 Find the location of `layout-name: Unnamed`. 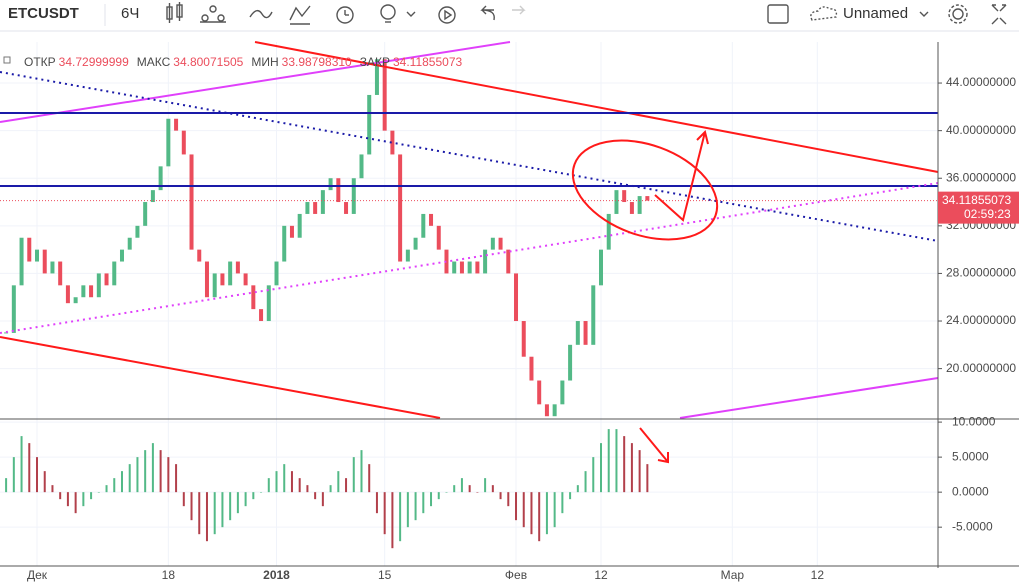

layout-name: Unnamed is located at coordinates (875, 13).